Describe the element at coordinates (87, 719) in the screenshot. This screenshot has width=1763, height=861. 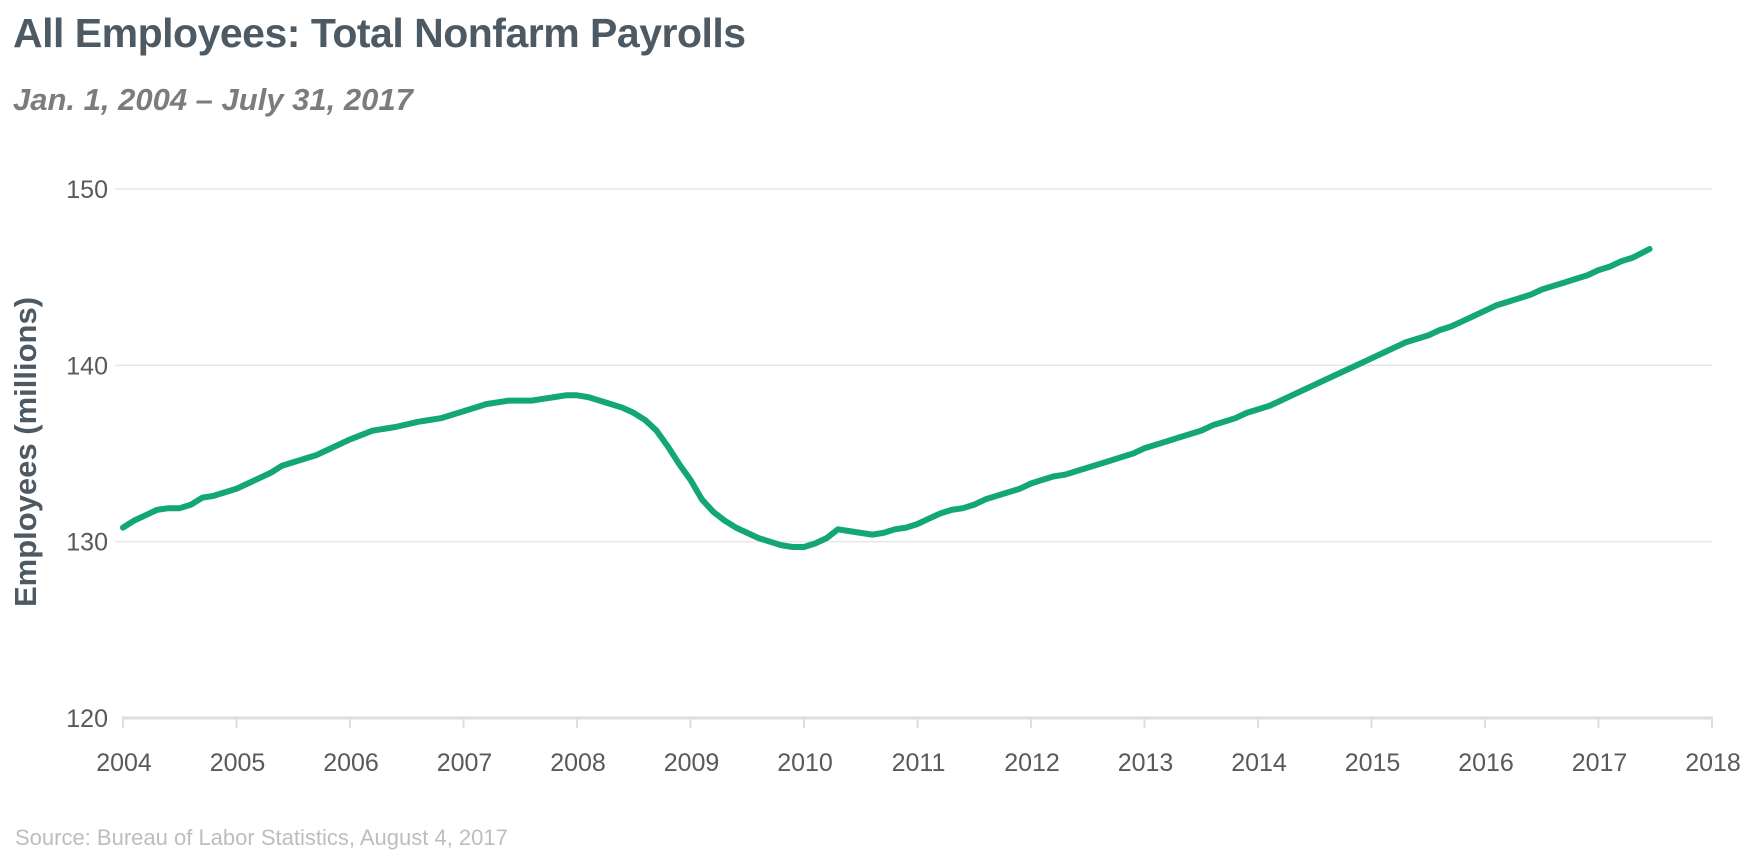
I see `y-tick-label: 120` at that location.